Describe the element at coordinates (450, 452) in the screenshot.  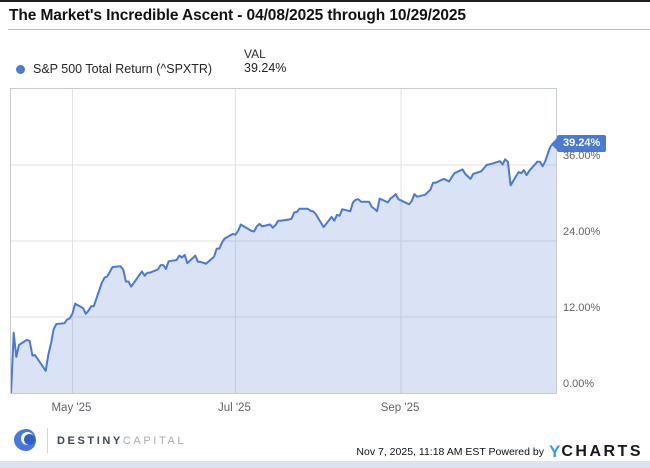
I see `attribution-text: Nov 7, 2025, 11:18 AM EST Powered by` at that location.